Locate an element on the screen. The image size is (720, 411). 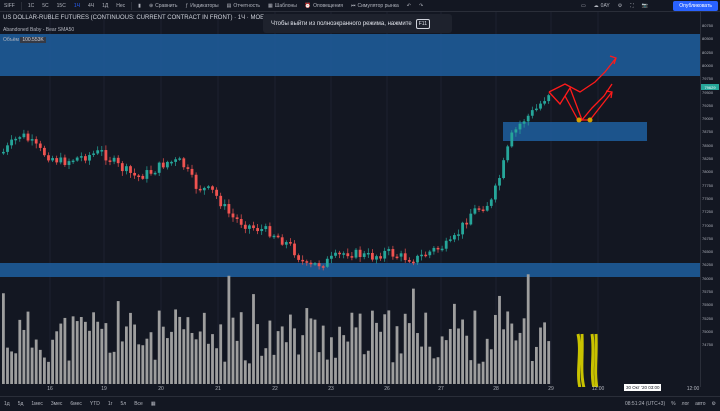
interval-1h: 1Ч is located at coordinates (76, 5).